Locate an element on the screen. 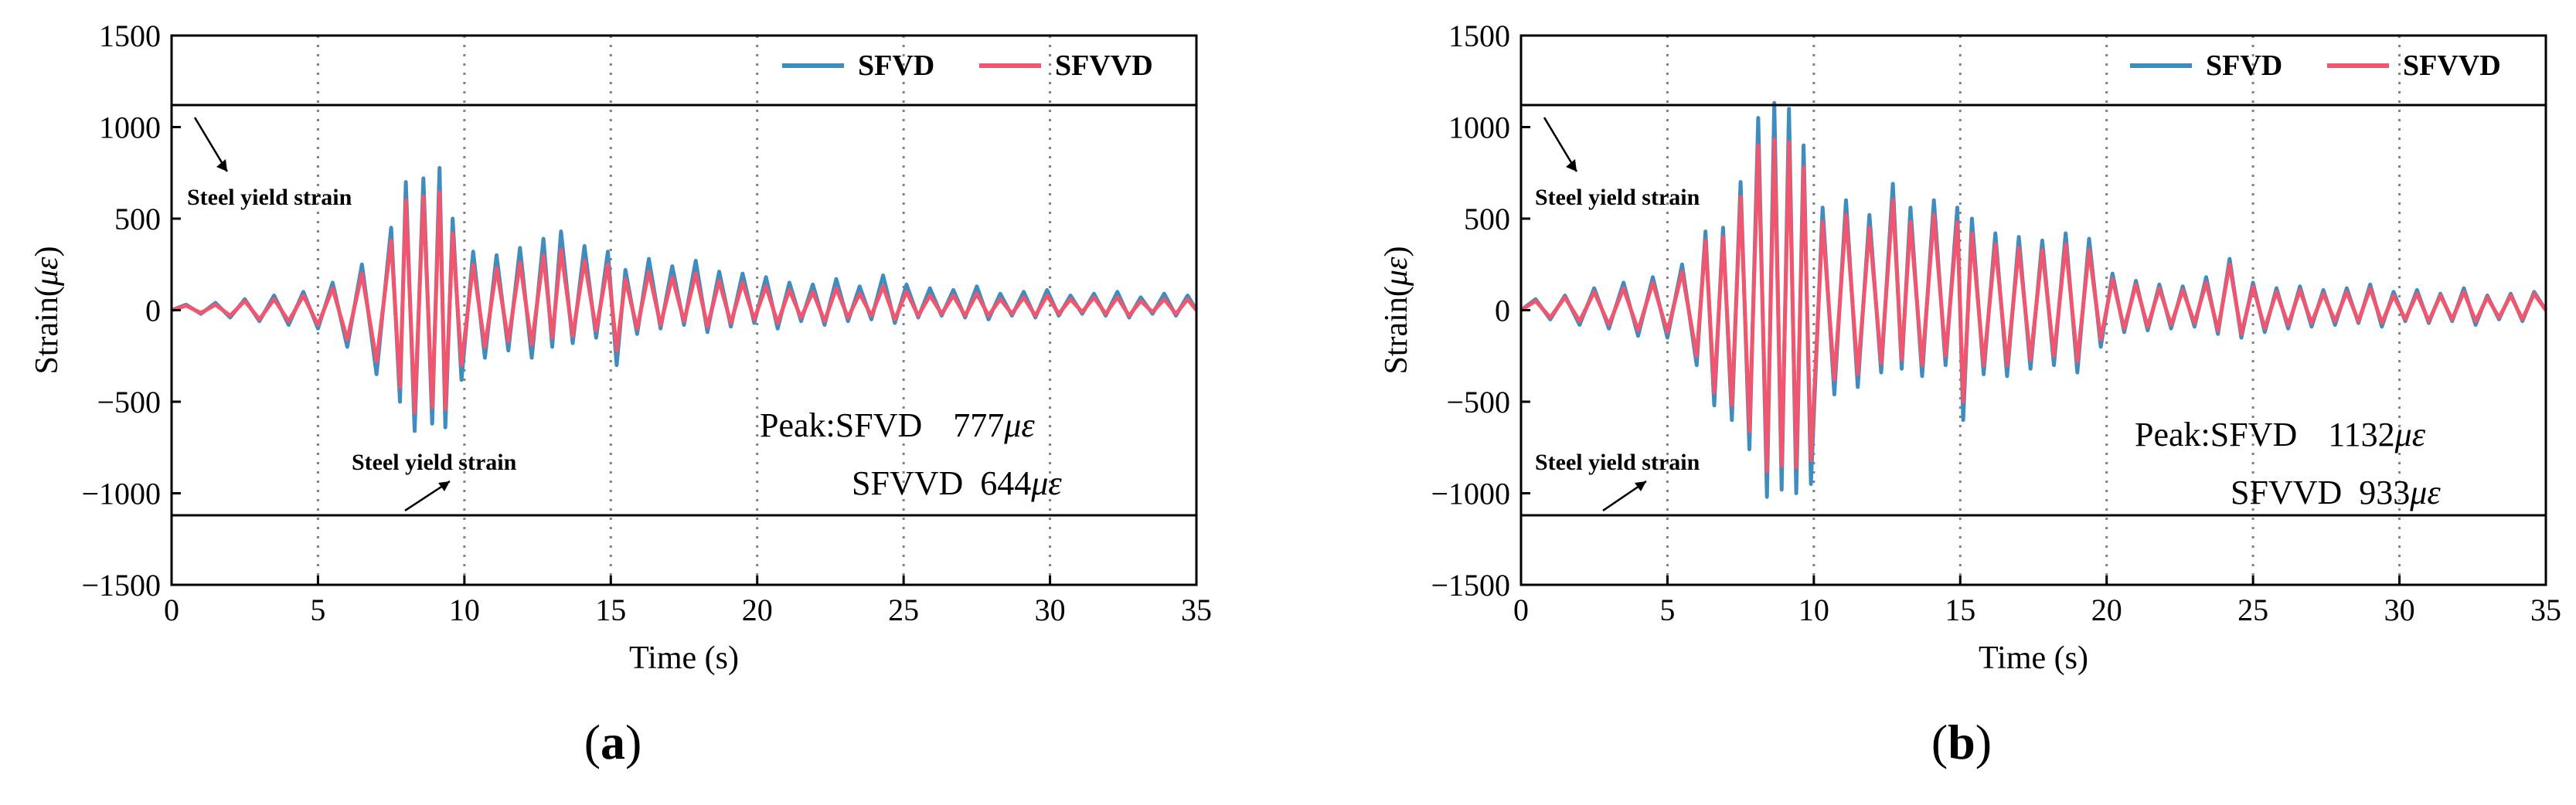 The height and width of the screenshot is (805, 2576). peak-value: 644 is located at coordinates (1005, 483).